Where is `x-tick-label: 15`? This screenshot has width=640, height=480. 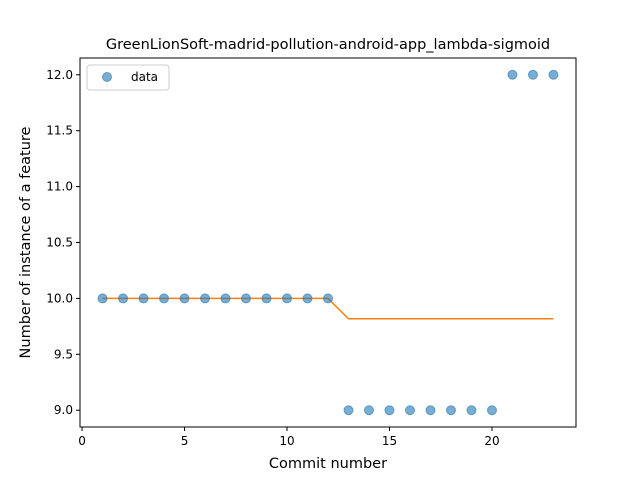
x-tick-label: 15 is located at coordinates (389, 441).